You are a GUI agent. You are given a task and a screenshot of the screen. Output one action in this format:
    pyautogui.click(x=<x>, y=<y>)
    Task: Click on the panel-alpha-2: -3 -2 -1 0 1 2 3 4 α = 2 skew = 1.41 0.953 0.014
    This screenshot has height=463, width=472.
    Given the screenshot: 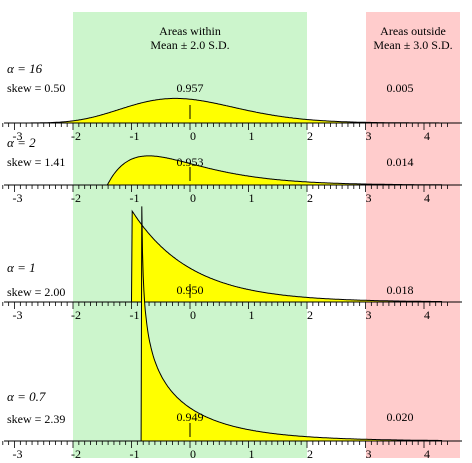 What is the action you would take?
    pyautogui.click(x=232, y=170)
    